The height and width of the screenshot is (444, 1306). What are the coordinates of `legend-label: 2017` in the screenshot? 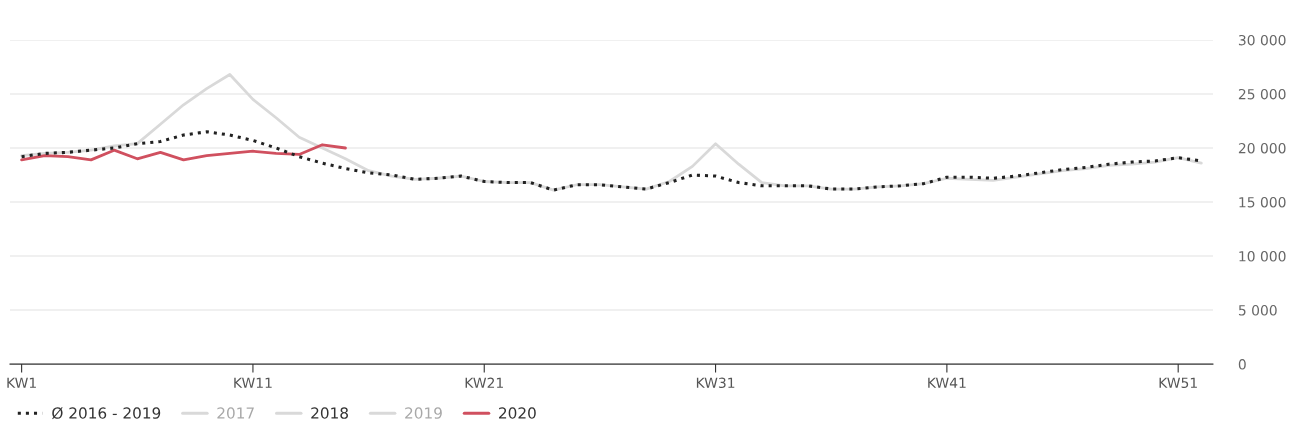 It's located at (235, 413).